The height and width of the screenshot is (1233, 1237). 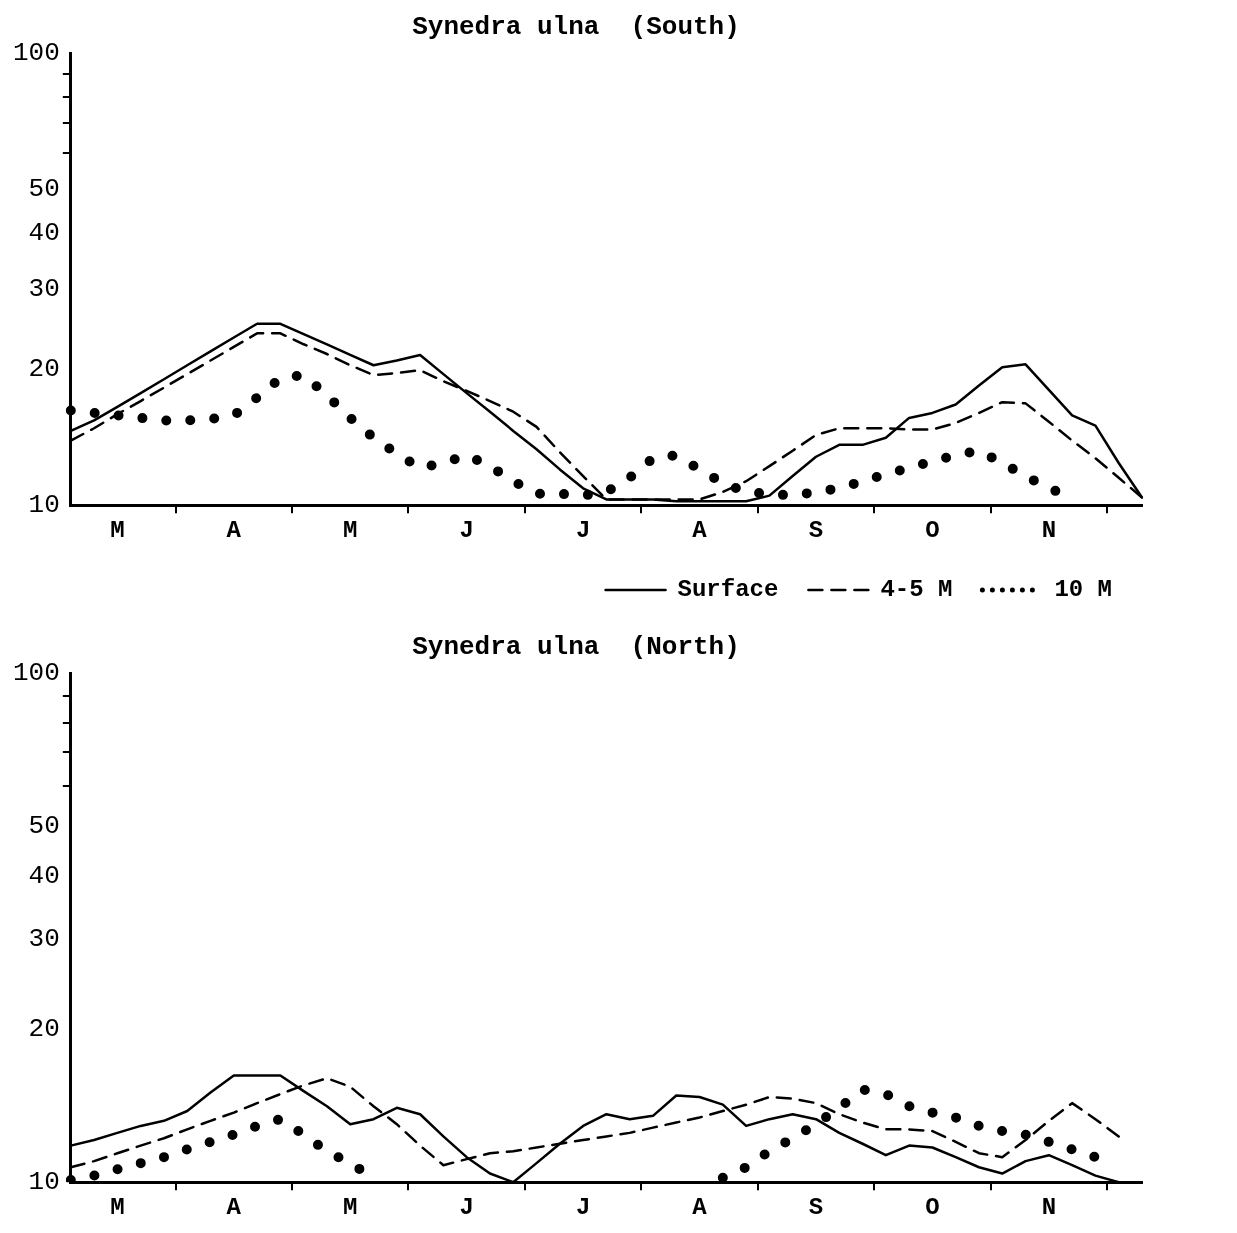 I want to click on chart-title: Synedra ulna (North), so click(x=576, y=647).